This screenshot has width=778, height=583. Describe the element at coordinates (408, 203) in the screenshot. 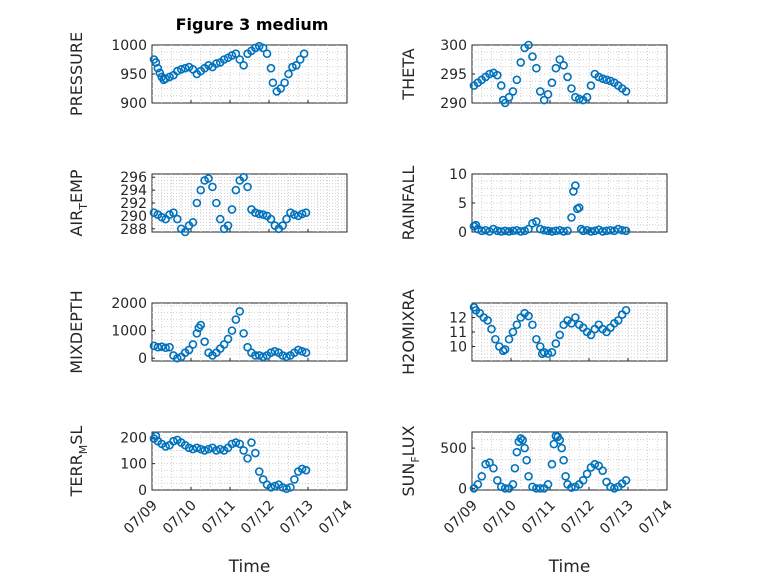

I see `panel-4-ylabel: RAINFALL` at that location.